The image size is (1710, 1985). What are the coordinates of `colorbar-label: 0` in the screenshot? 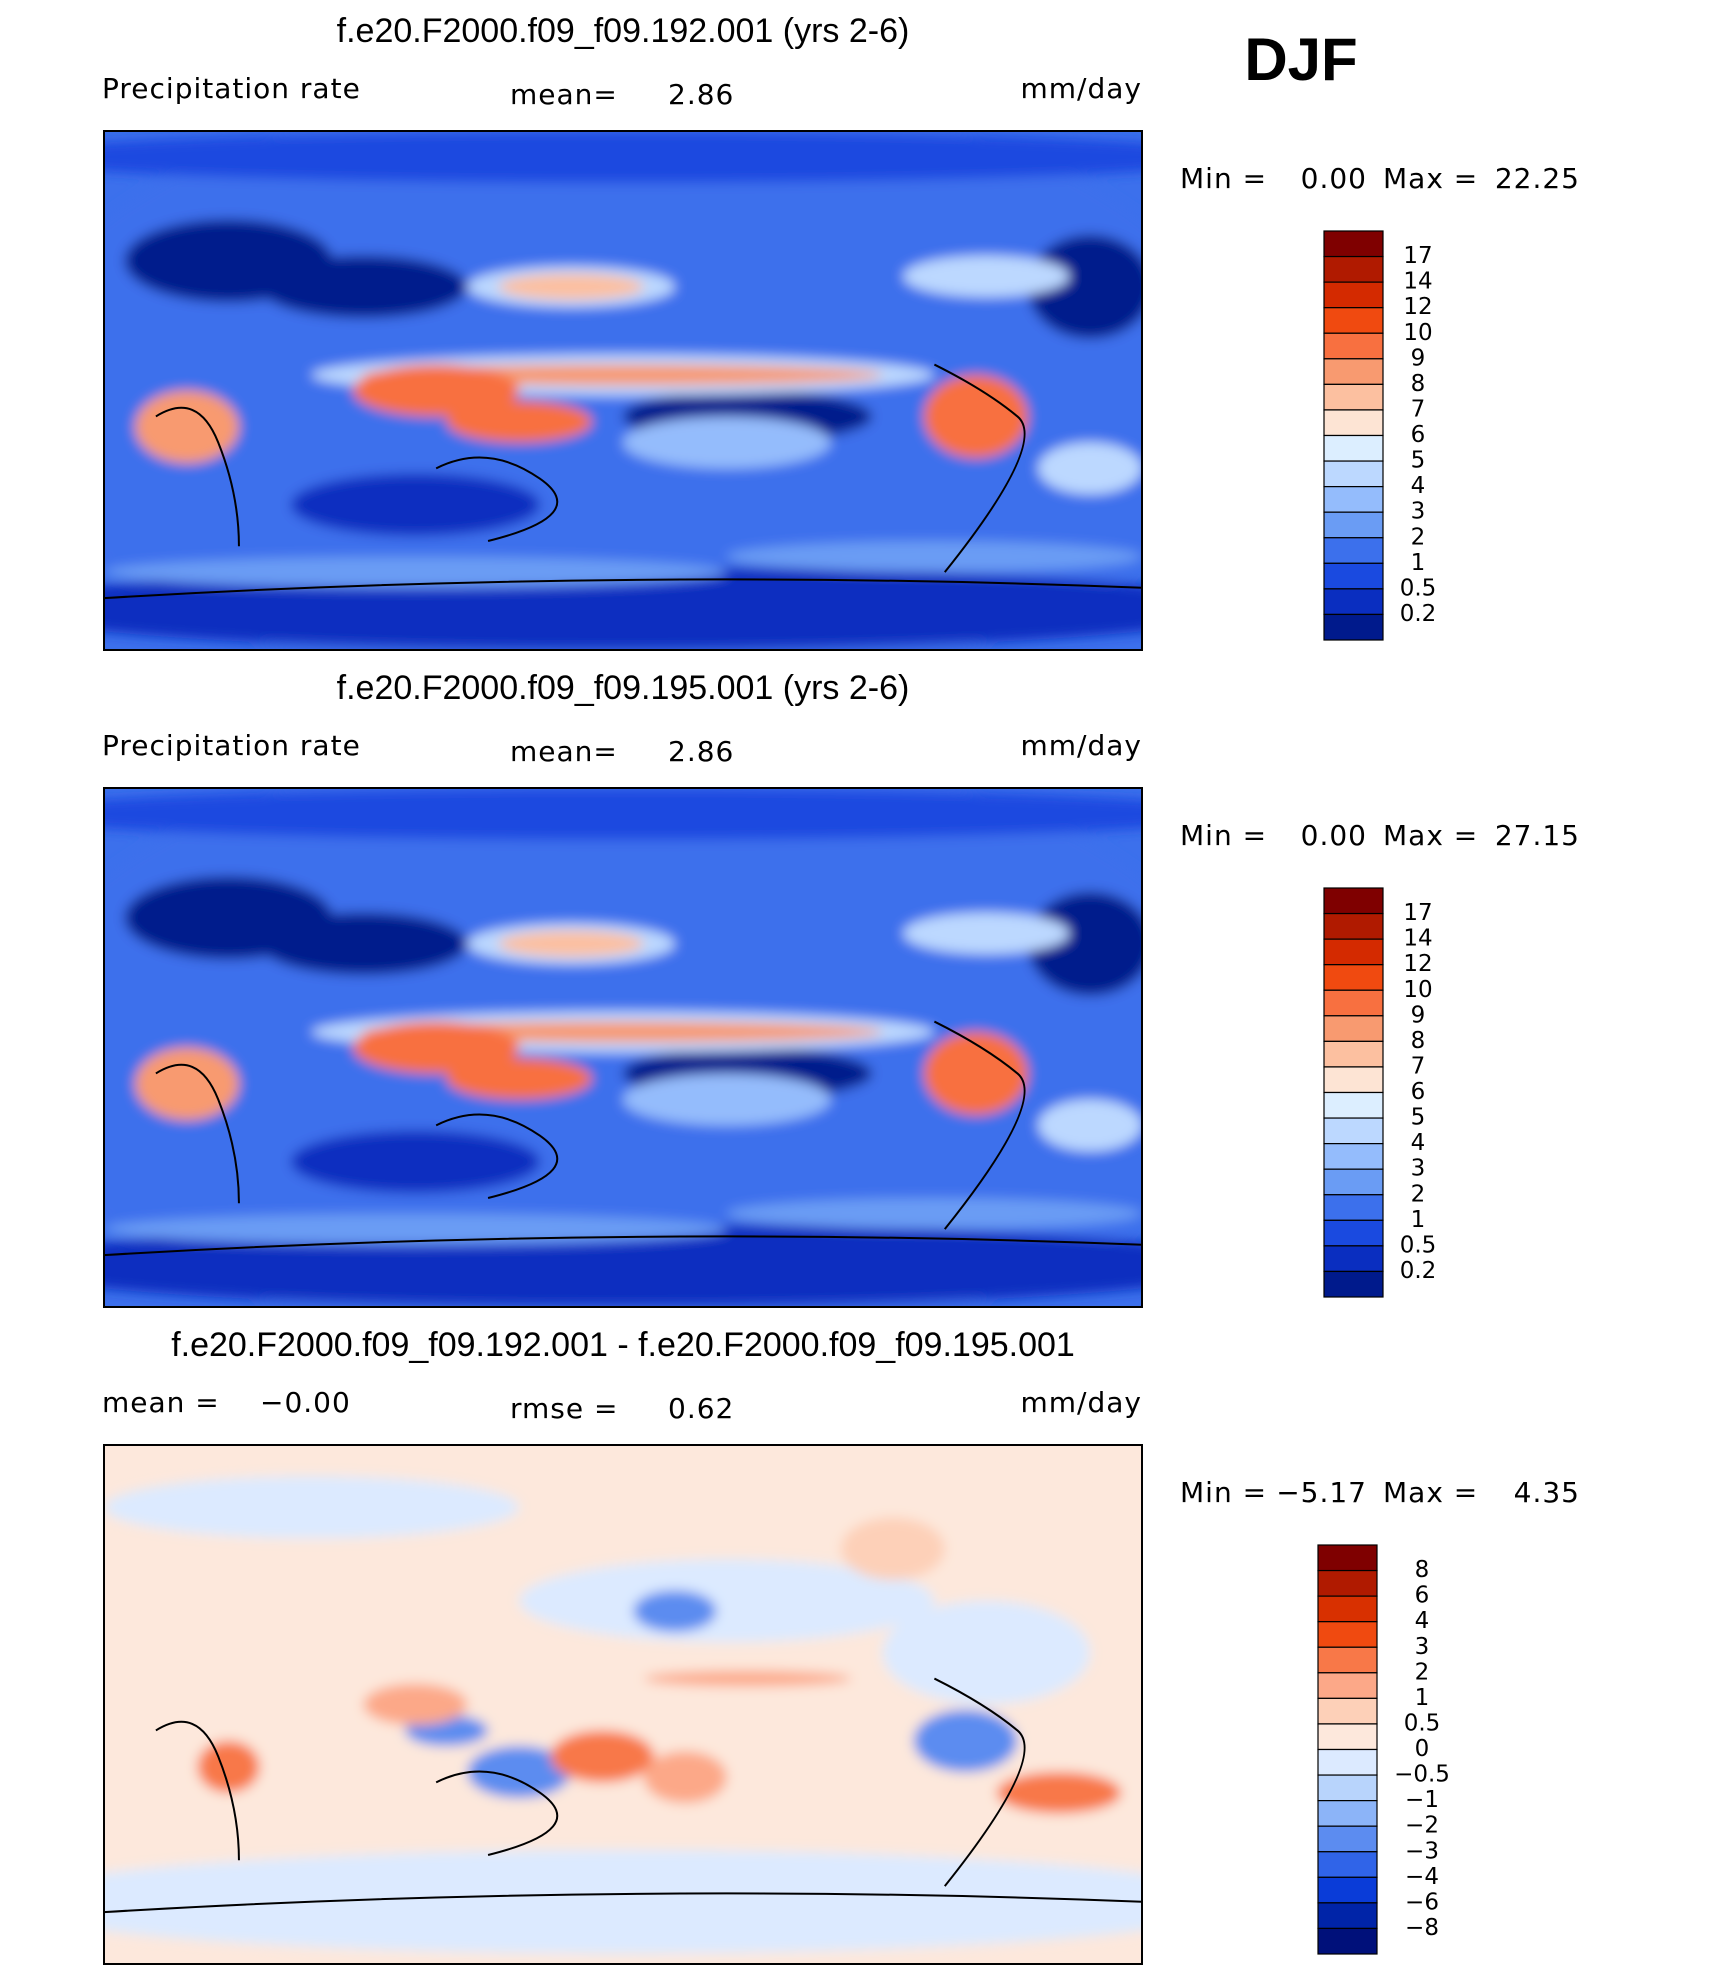 It's located at (1422, 1749).